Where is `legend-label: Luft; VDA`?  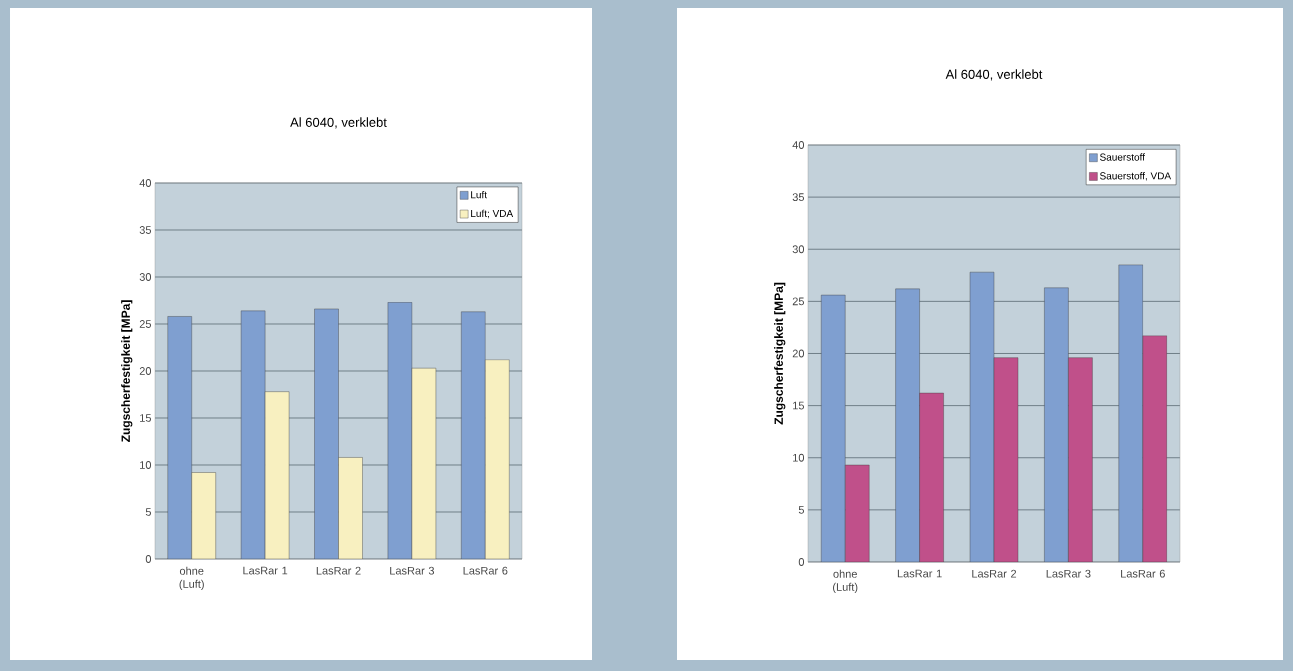 legend-label: Luft; VDA is located at coordinates (492, 214).